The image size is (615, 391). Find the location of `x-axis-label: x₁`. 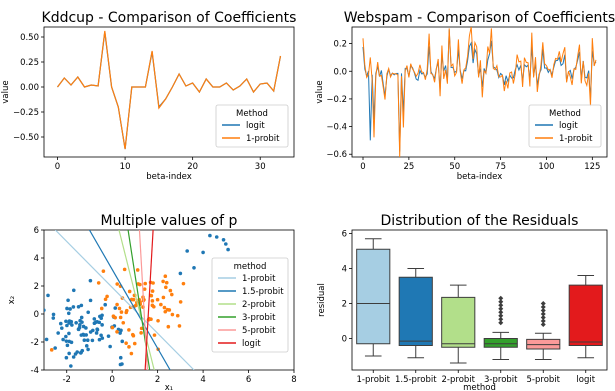

x-axis-label: x₁ is located at coordinates (169, 387).